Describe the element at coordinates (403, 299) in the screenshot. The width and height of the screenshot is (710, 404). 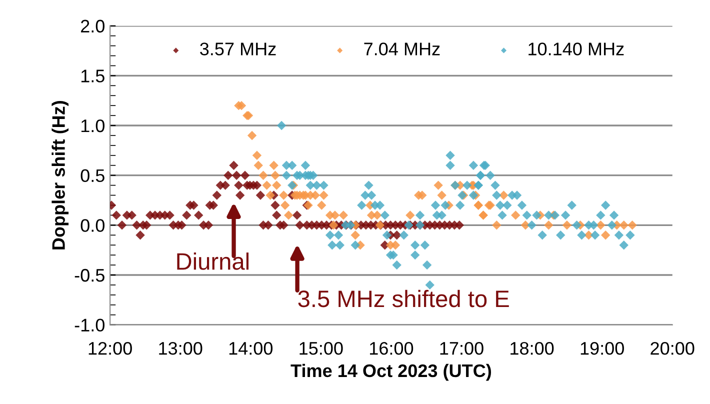
I see `annotation: 3.5 MHz shifted to E` at that location.